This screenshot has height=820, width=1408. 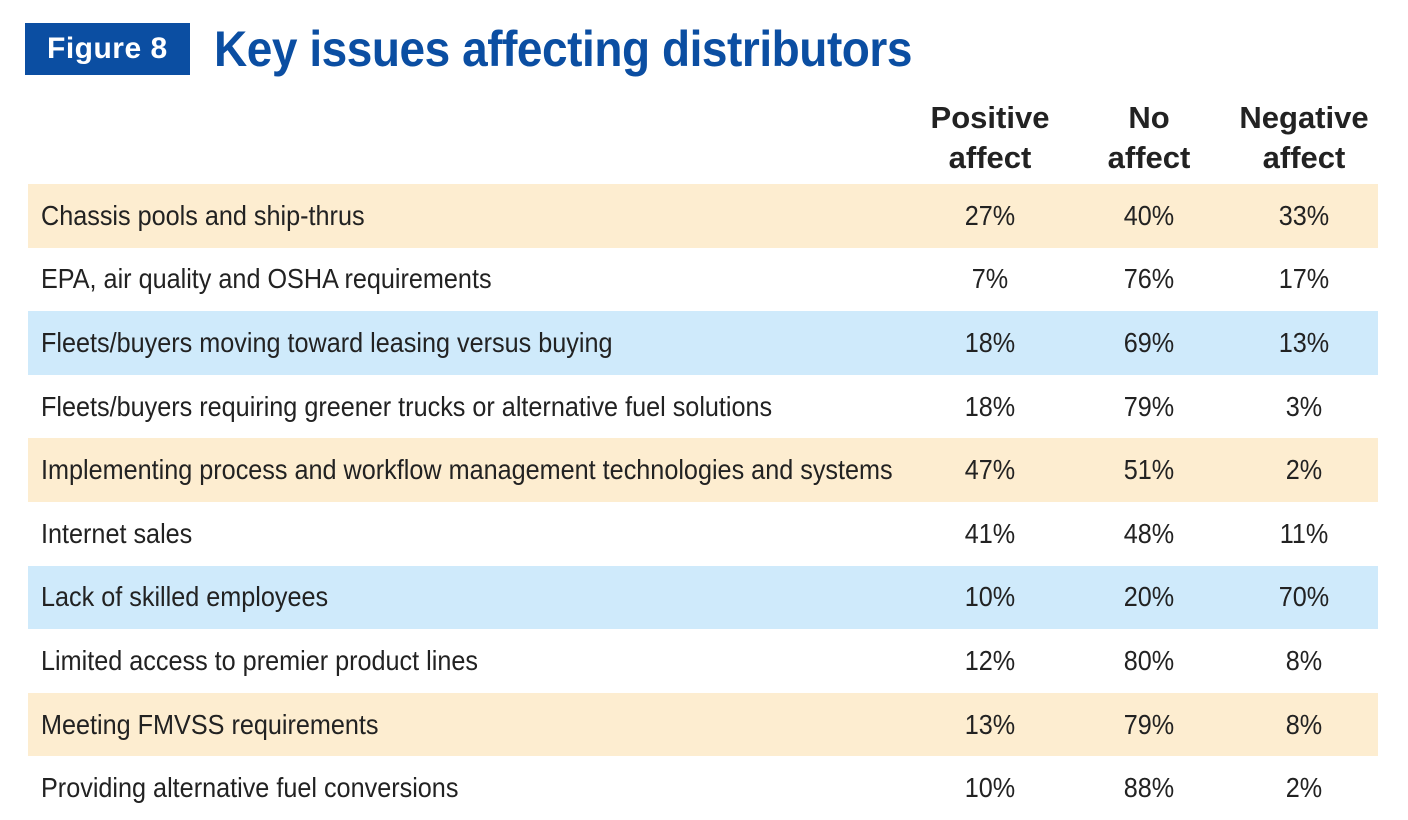 I want to click on row-label: Providing alternative fuel conversions, so click(x=250, y=788).